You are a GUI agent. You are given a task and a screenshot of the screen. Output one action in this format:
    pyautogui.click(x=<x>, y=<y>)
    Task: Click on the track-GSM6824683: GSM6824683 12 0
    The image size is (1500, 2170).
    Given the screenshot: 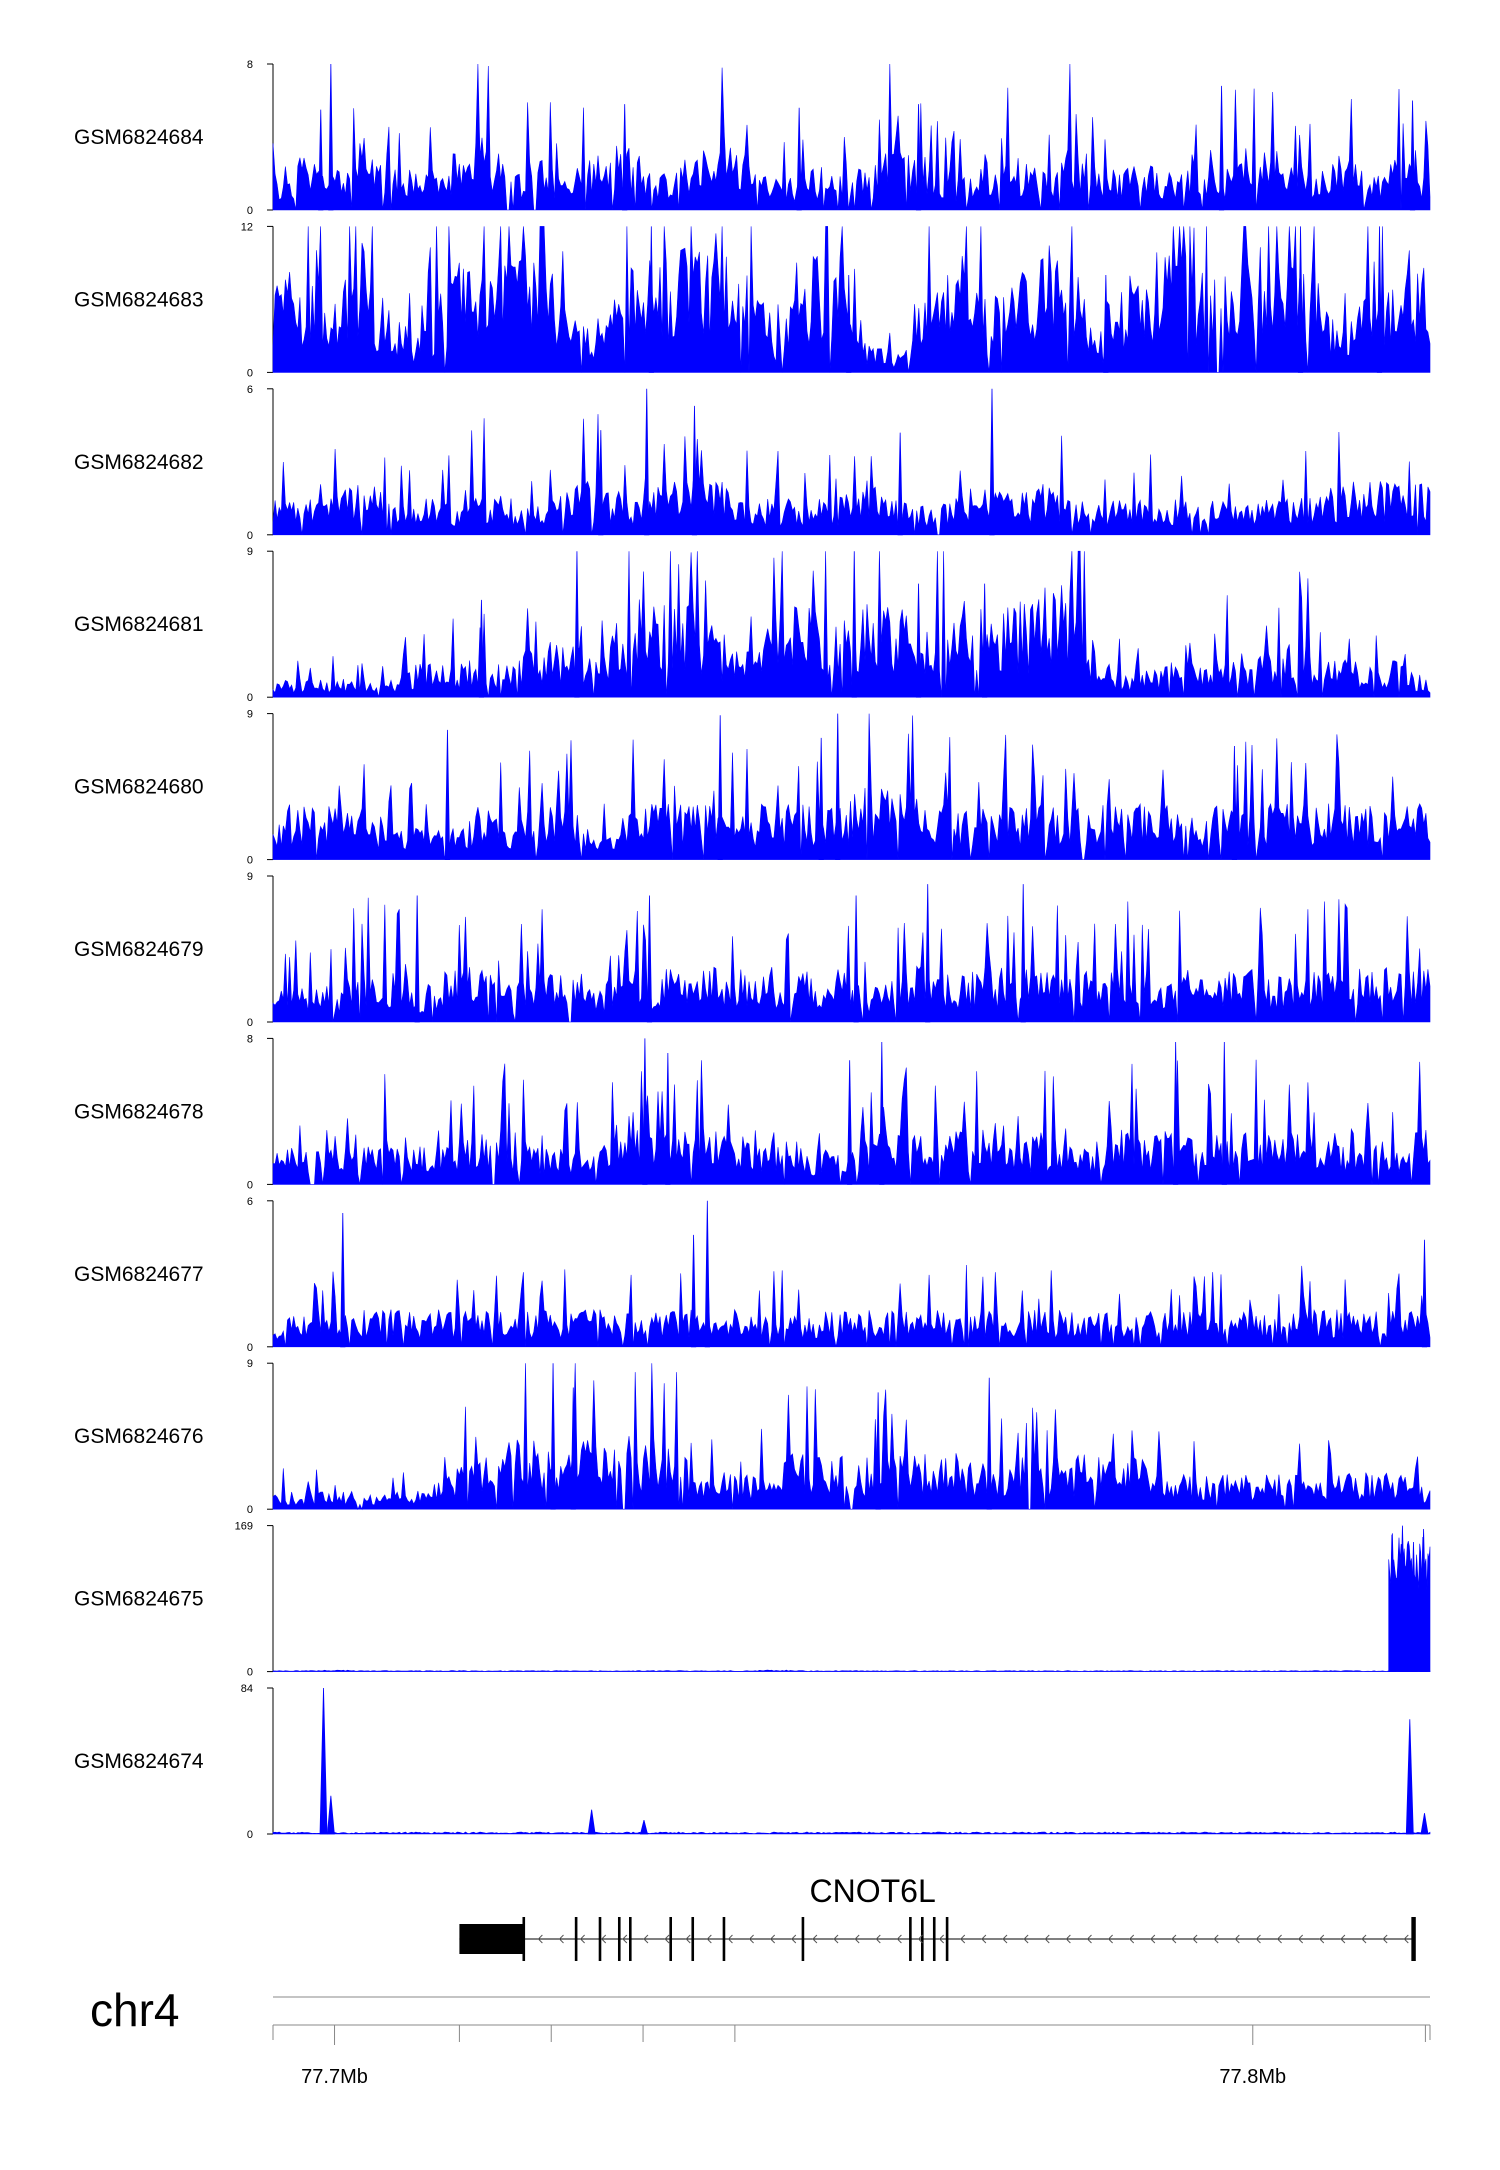 What is the action you would take?
    pyautogui.click(x=752, y=300)
    